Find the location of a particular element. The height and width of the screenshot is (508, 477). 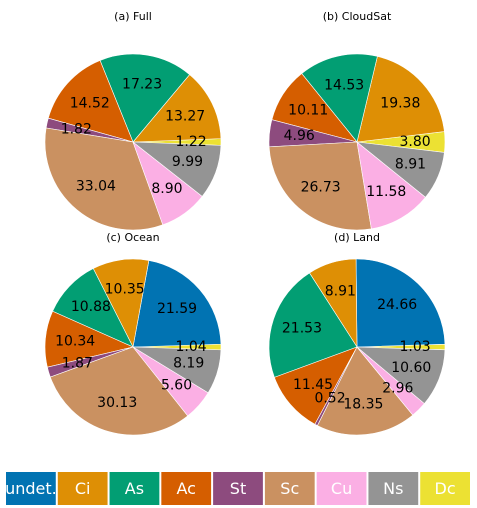

legend-label: Cu is located at coordinates (341, 488).